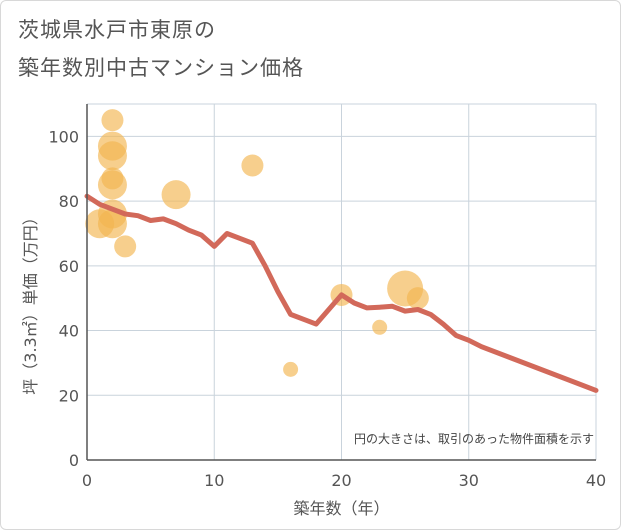  Describe the element at coordinates (117, 30) in the screenshot. I see `chart-title-line1: 茨城県水戸市東原の` at that location.